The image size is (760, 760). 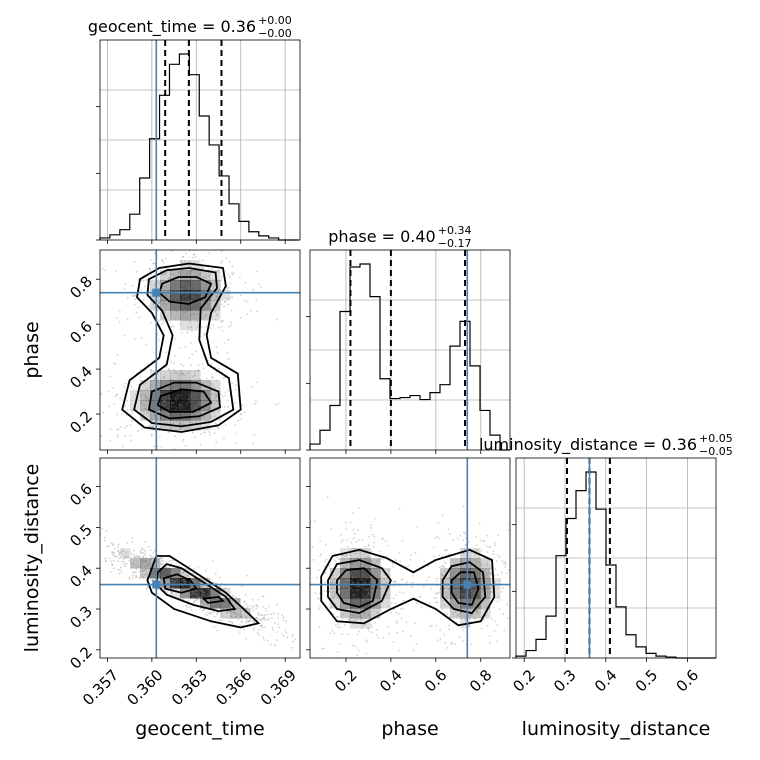 I want to click on axes-frame, so click(x=200, y=140).